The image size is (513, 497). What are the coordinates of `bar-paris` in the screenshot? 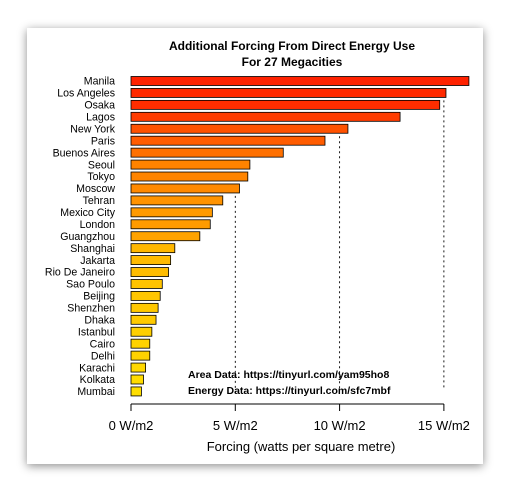 It's located at (228, 140).